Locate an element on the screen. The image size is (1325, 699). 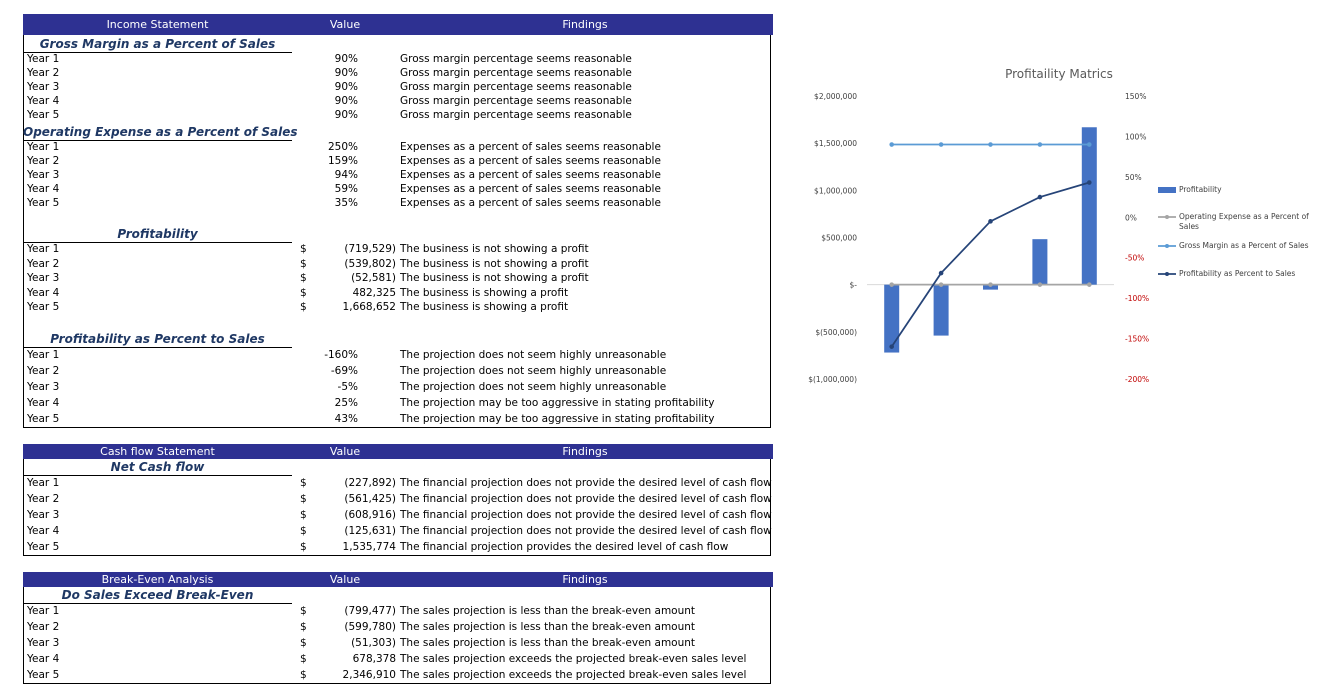
row-value: (125,631) is located at coordinates (370, 531).